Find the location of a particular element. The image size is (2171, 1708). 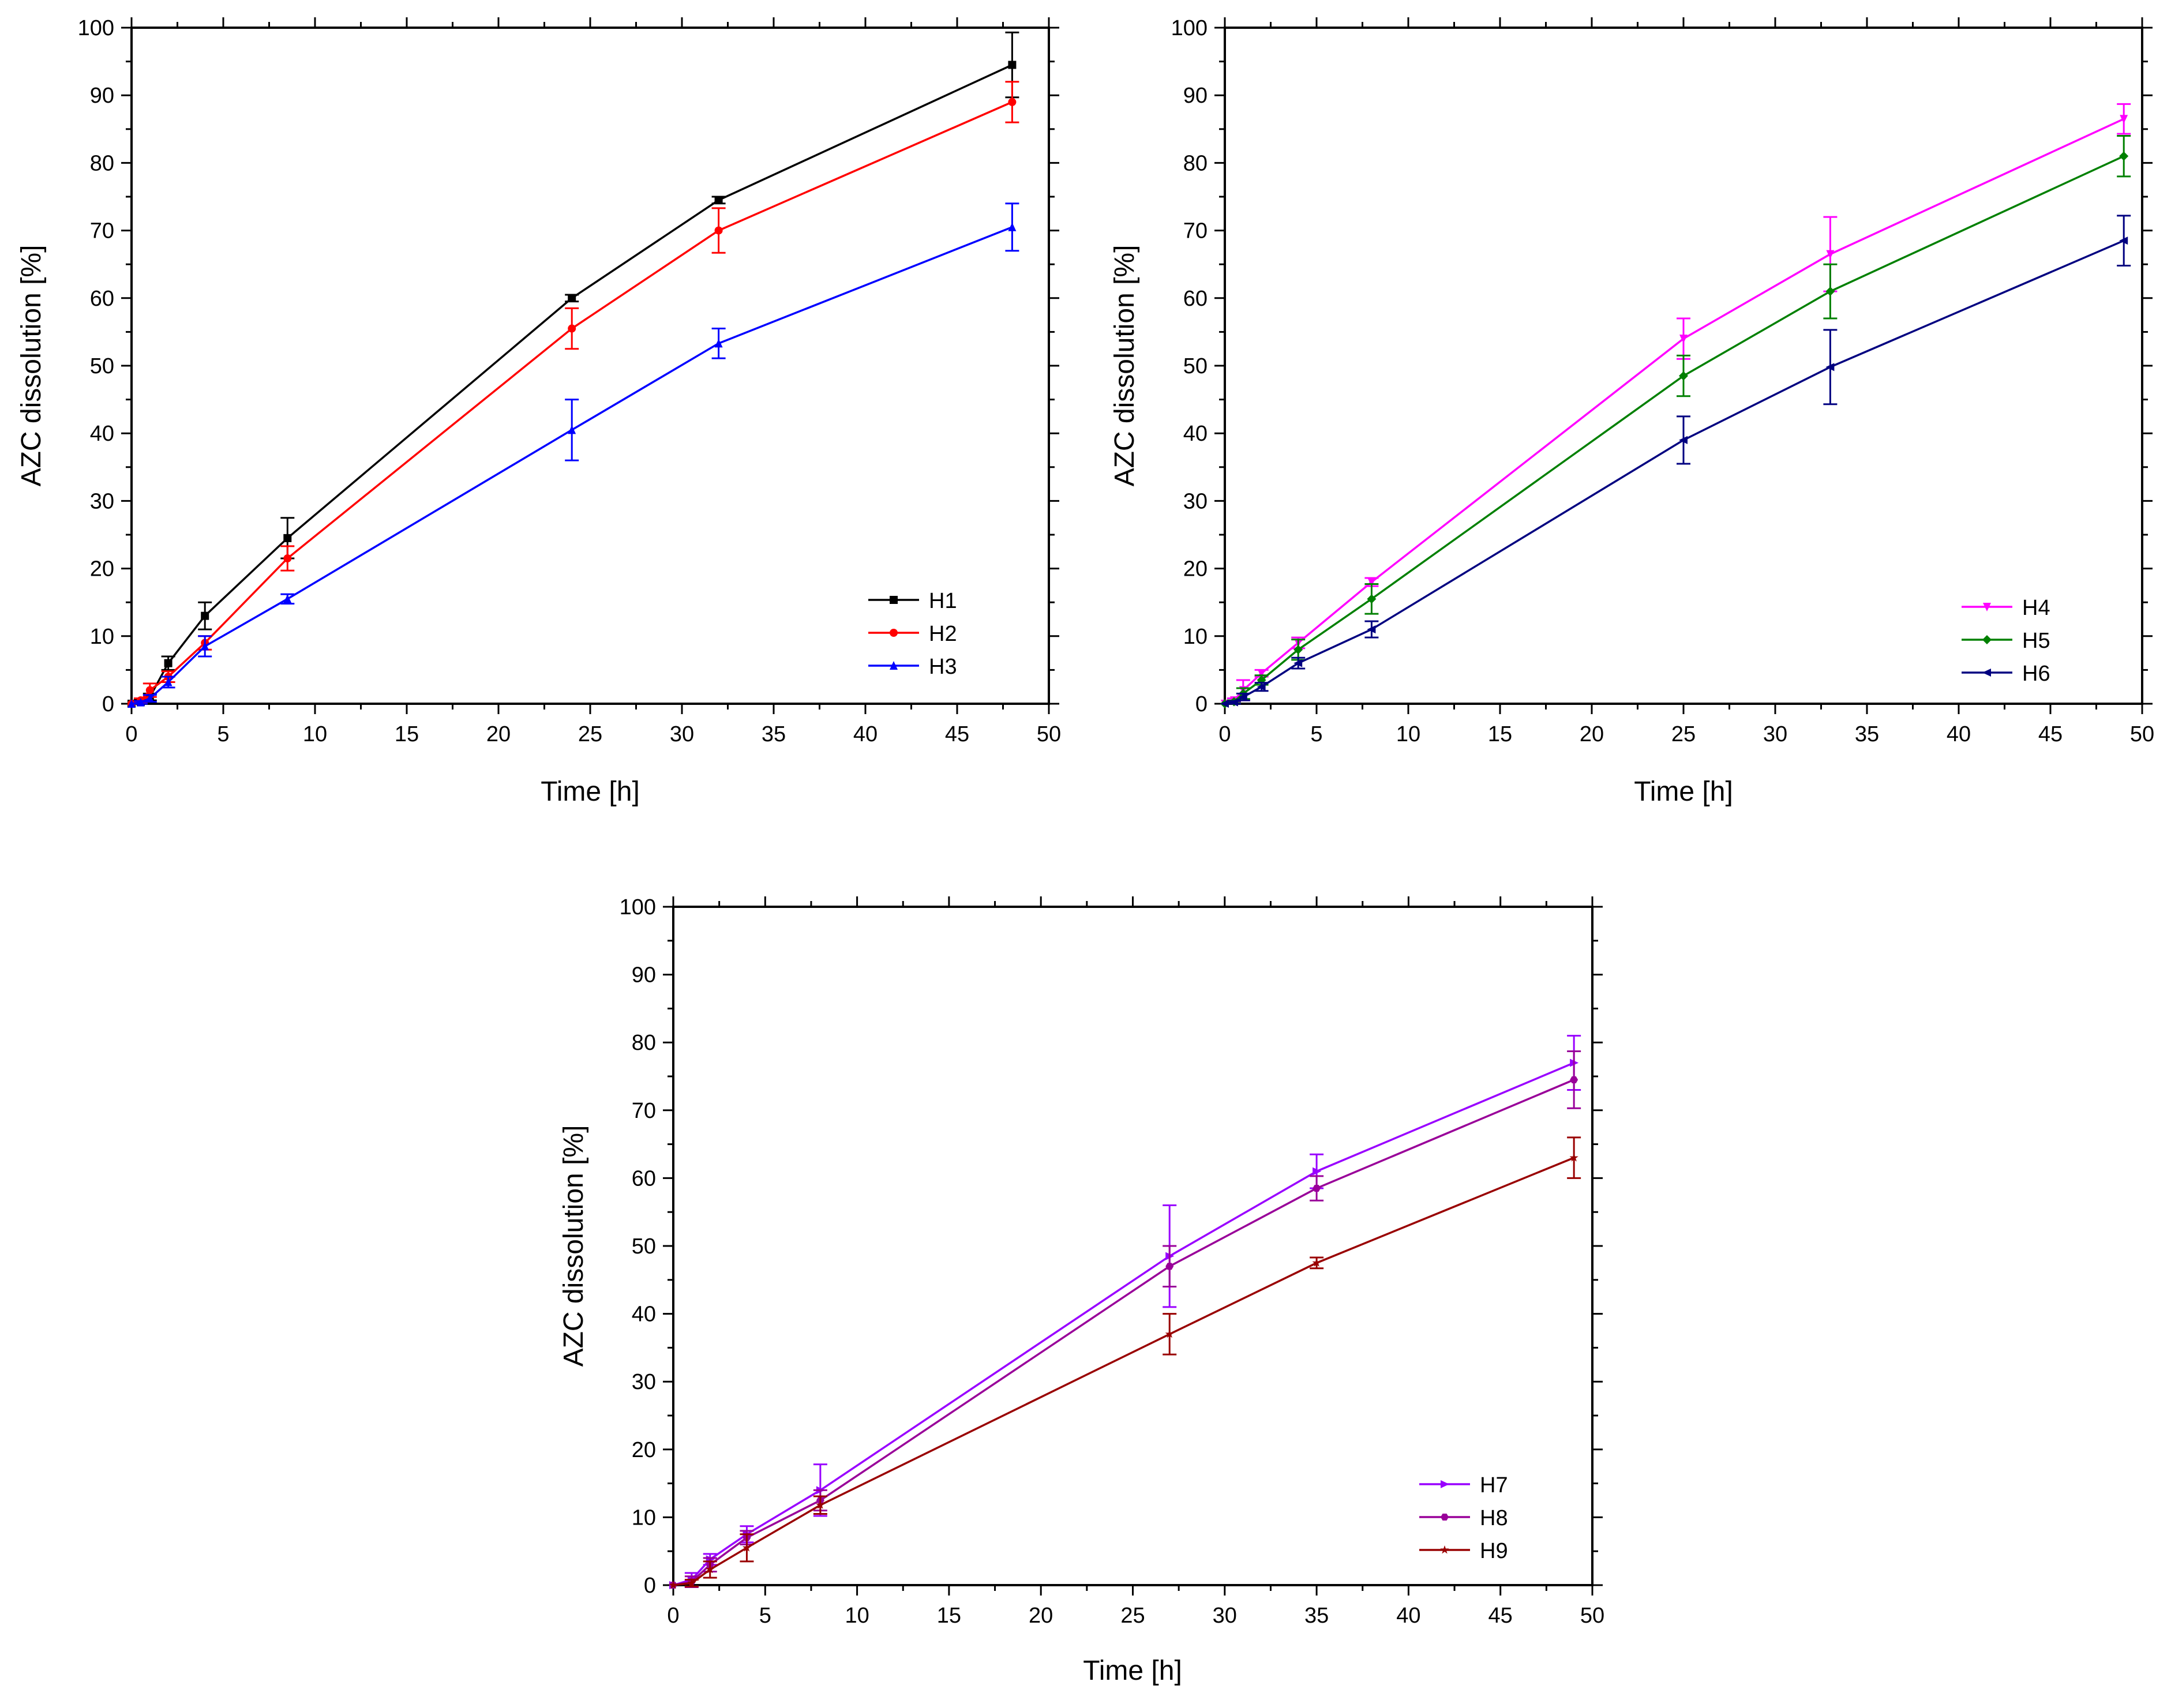

legend: H1 H2 H3 is located at coordinates (913, 634).